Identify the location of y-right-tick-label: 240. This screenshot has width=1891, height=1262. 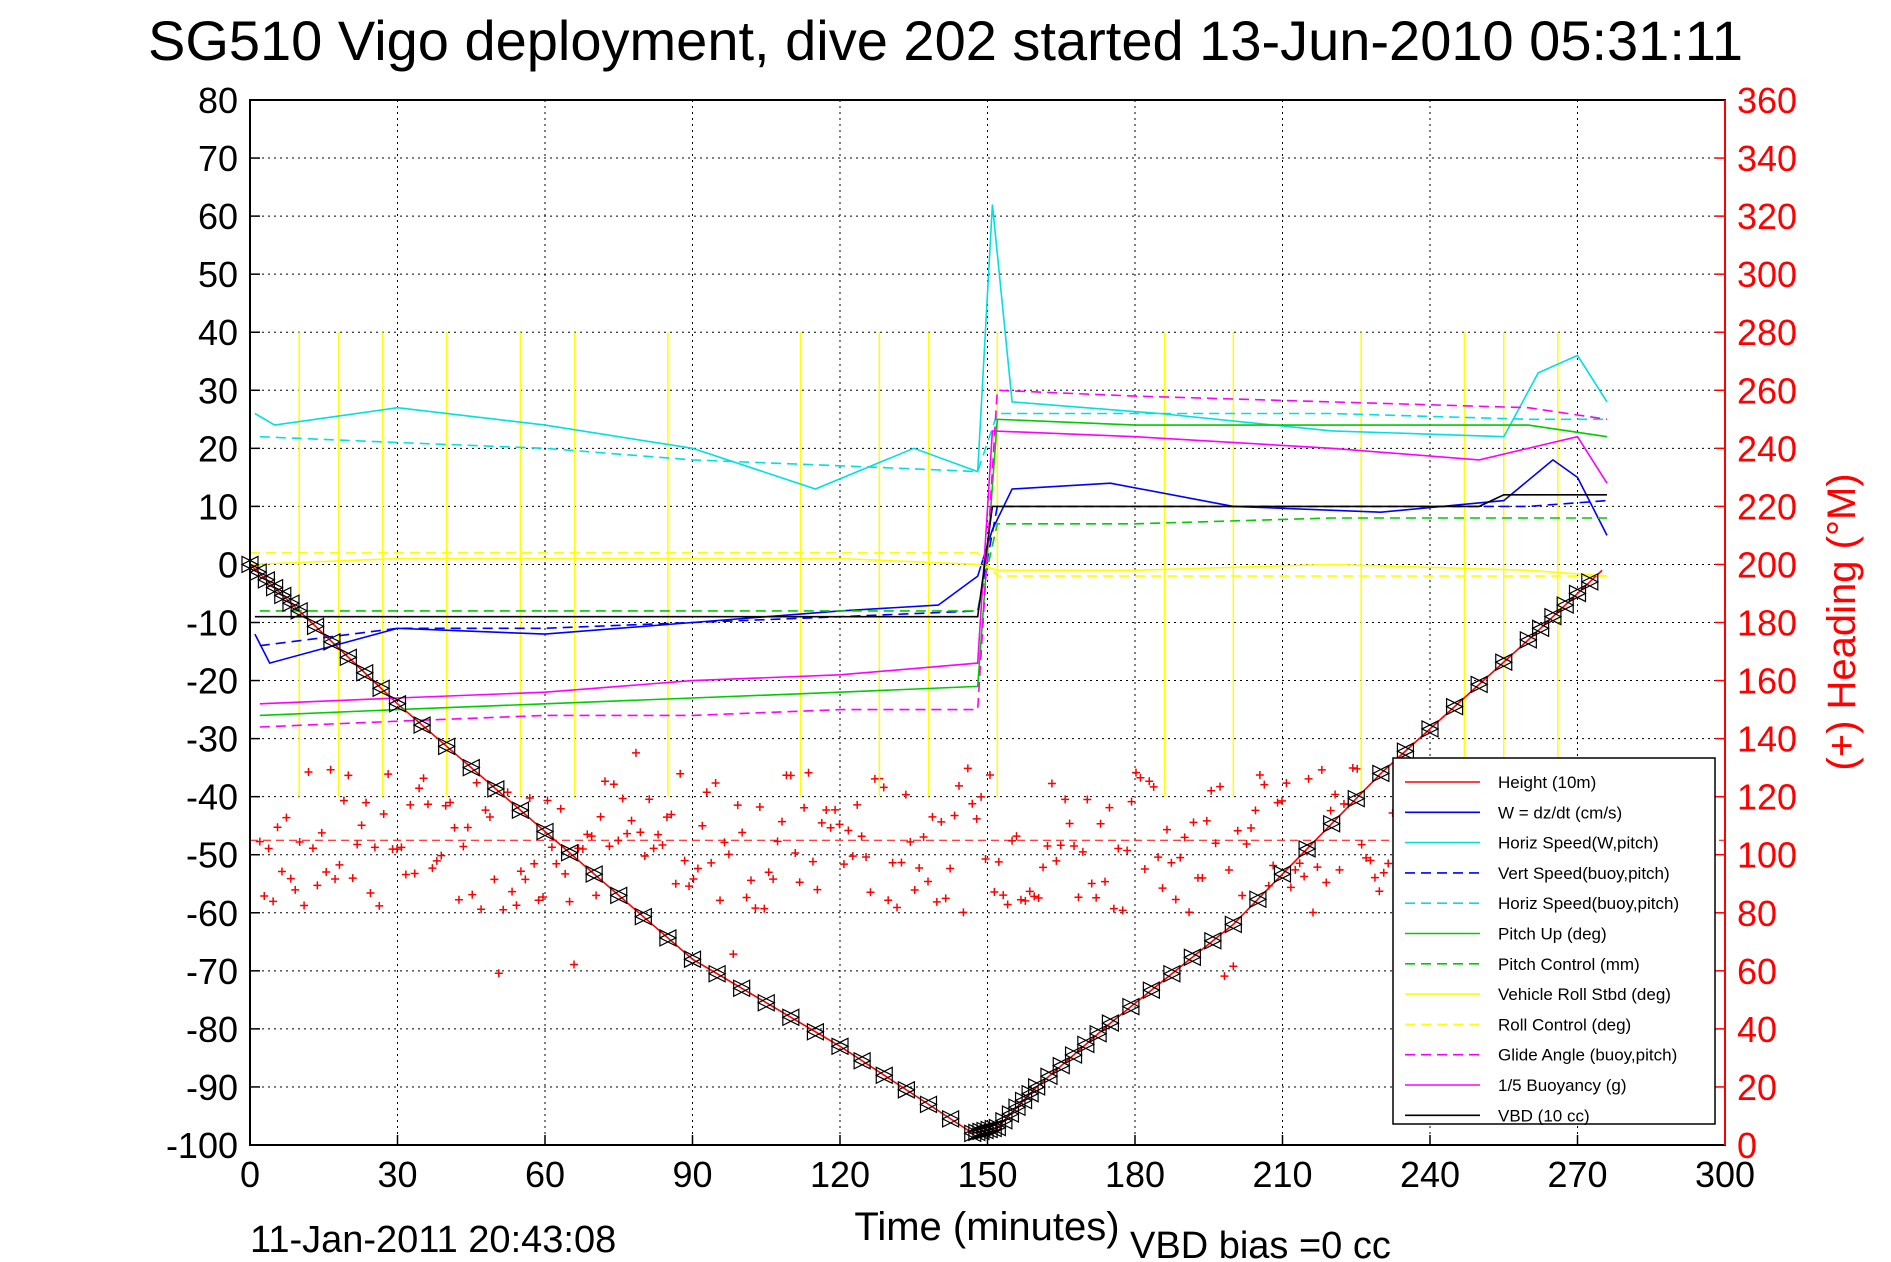
(1767, 448).